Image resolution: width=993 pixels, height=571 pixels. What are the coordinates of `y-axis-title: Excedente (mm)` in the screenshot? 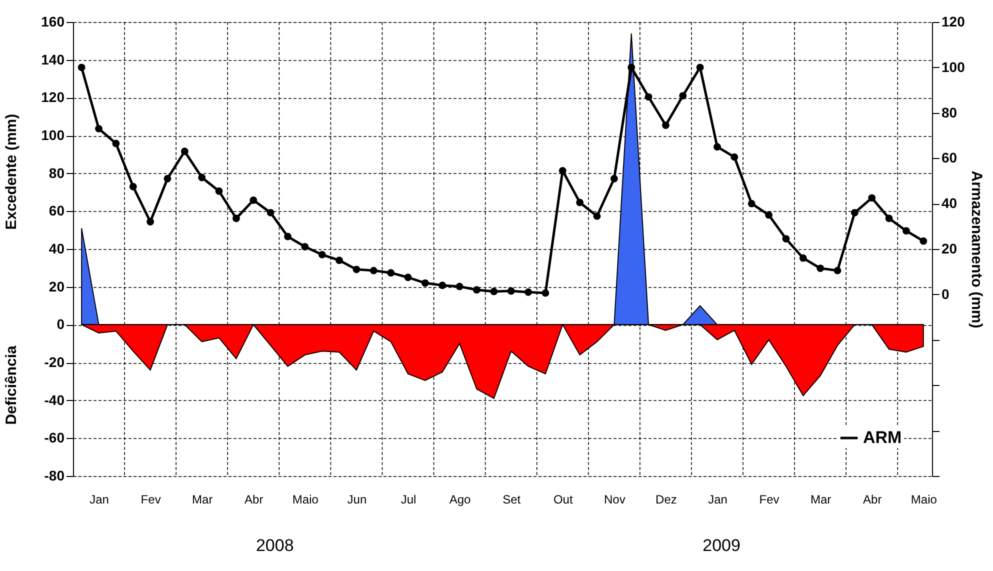 It's located at (11, 172).